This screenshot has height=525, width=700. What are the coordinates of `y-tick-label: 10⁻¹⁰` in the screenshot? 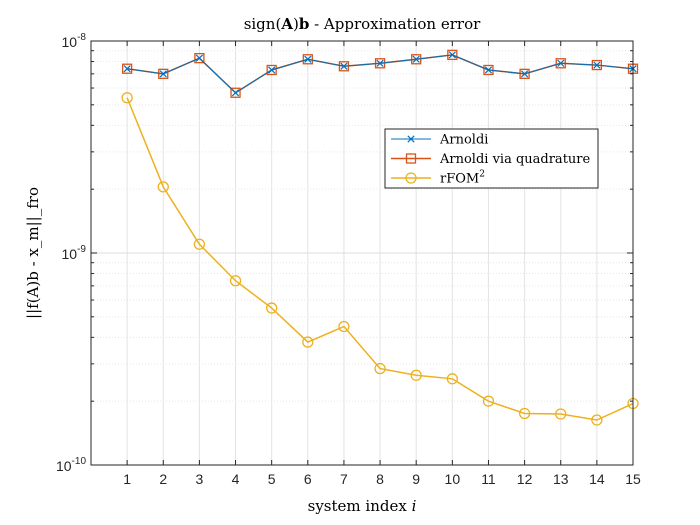 It's located at (71, 465).